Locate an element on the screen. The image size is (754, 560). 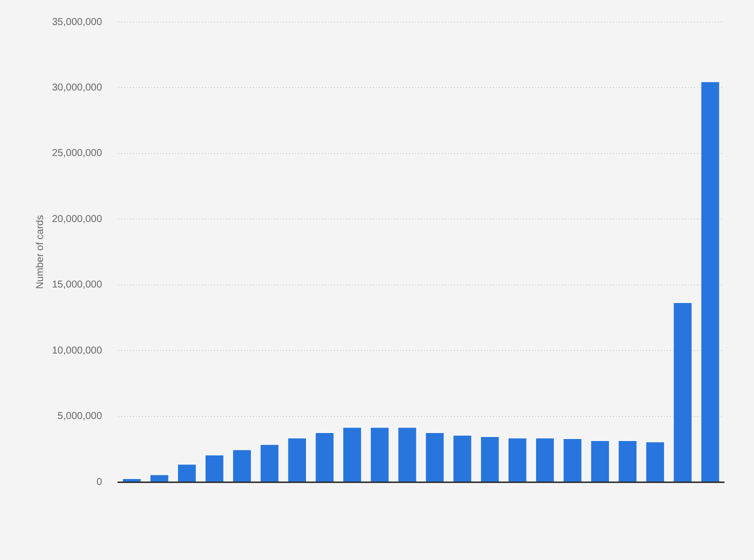
y-tick-label: 0 is located at coordinates (99, 482).